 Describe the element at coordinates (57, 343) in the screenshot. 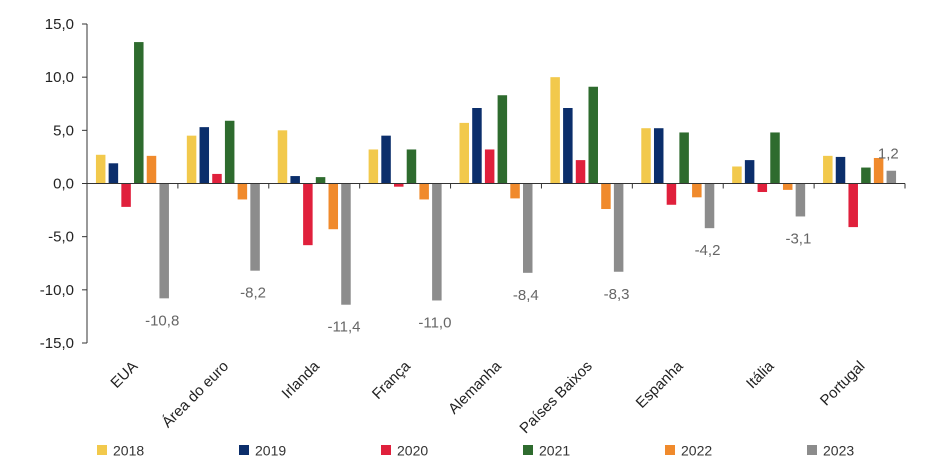

I see `y-tick-label: -15,0` at that location.